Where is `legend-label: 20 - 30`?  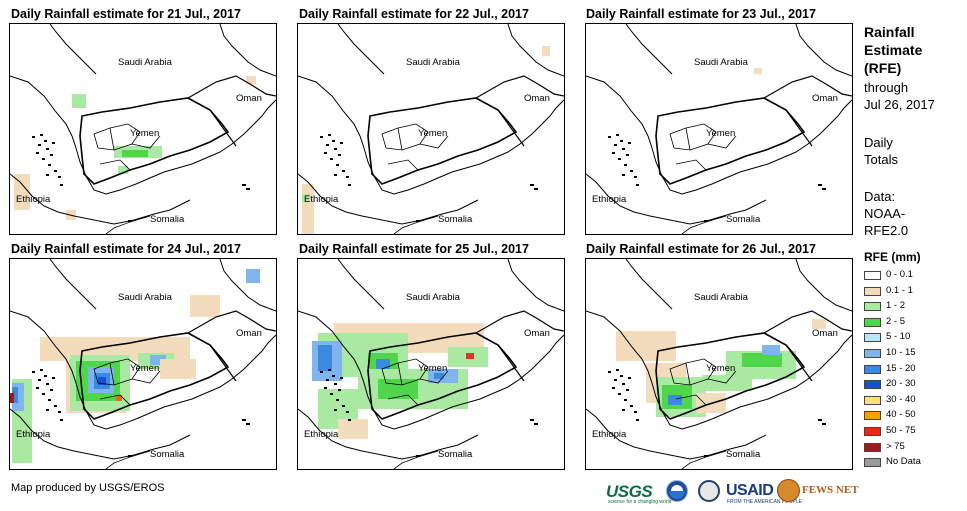
legend-label: 20 - 30 is located at coordinates (901, 384).